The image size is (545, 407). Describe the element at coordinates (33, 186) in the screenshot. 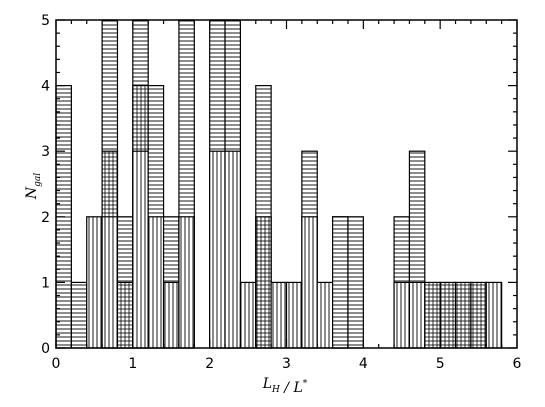

I see `y-axis-label: Ngal` at that location.